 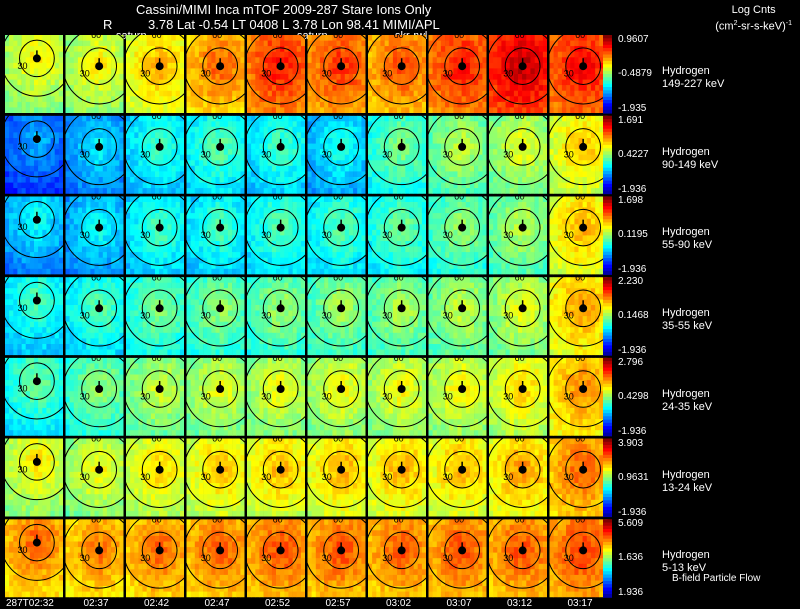 I want to click on colorbar-tick-mid: -0.4879, so click(x=635, y=73).